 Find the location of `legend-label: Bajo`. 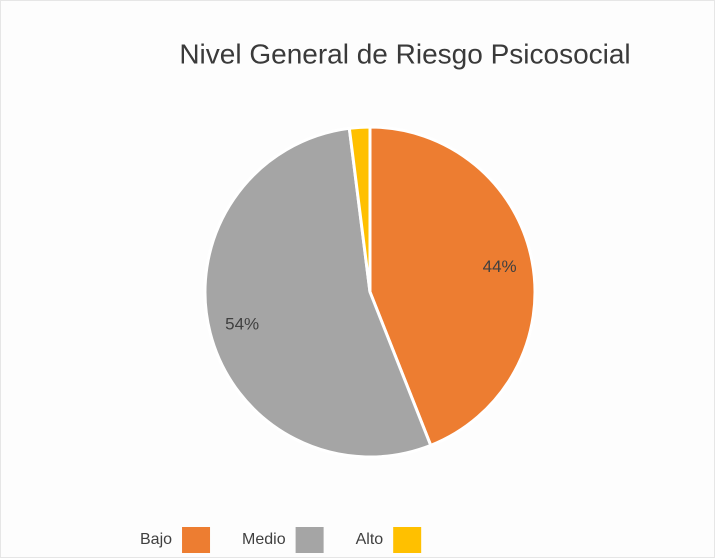

legend-label: Bajo is located at coordinates (156, 539).